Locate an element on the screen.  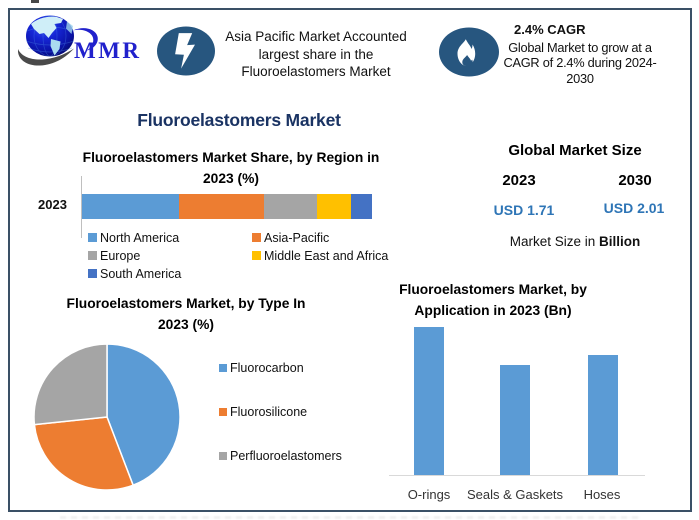
svg-text: MMR is located at coordinates (108, 50).